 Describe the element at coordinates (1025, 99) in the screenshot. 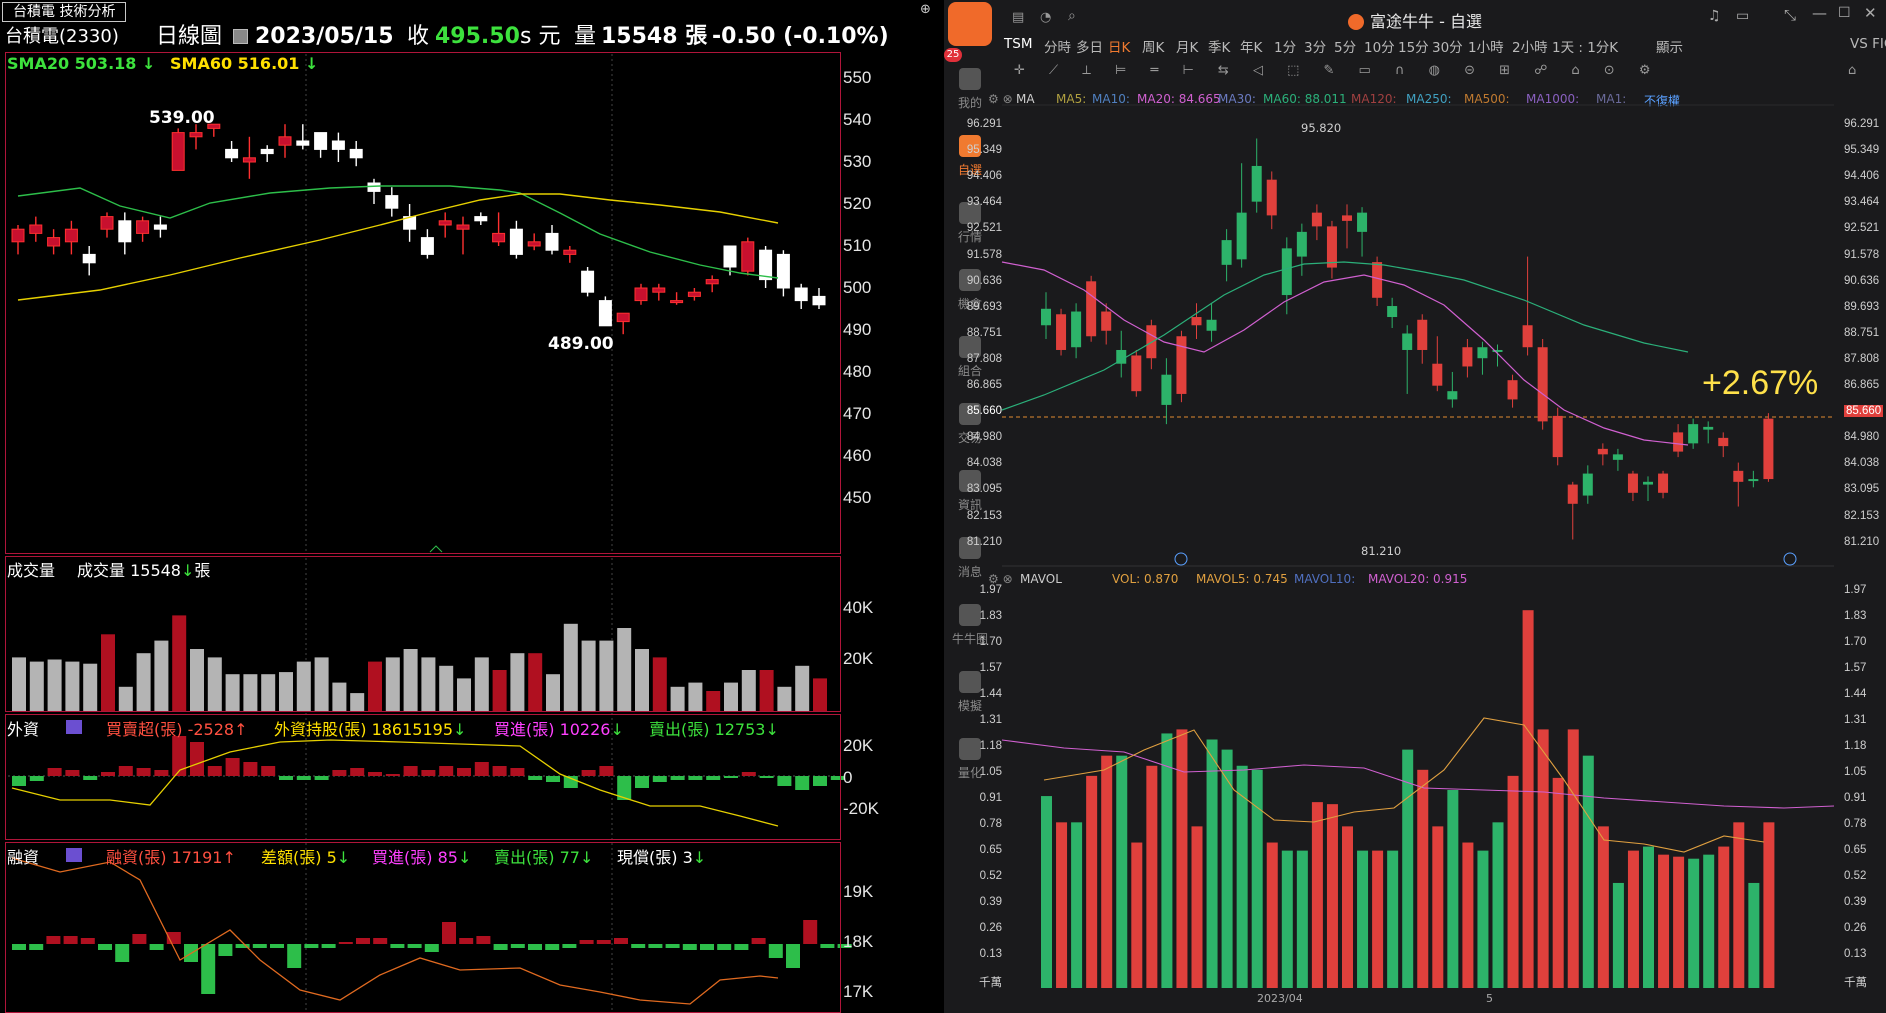

I see `ma-label: MA` at that location.